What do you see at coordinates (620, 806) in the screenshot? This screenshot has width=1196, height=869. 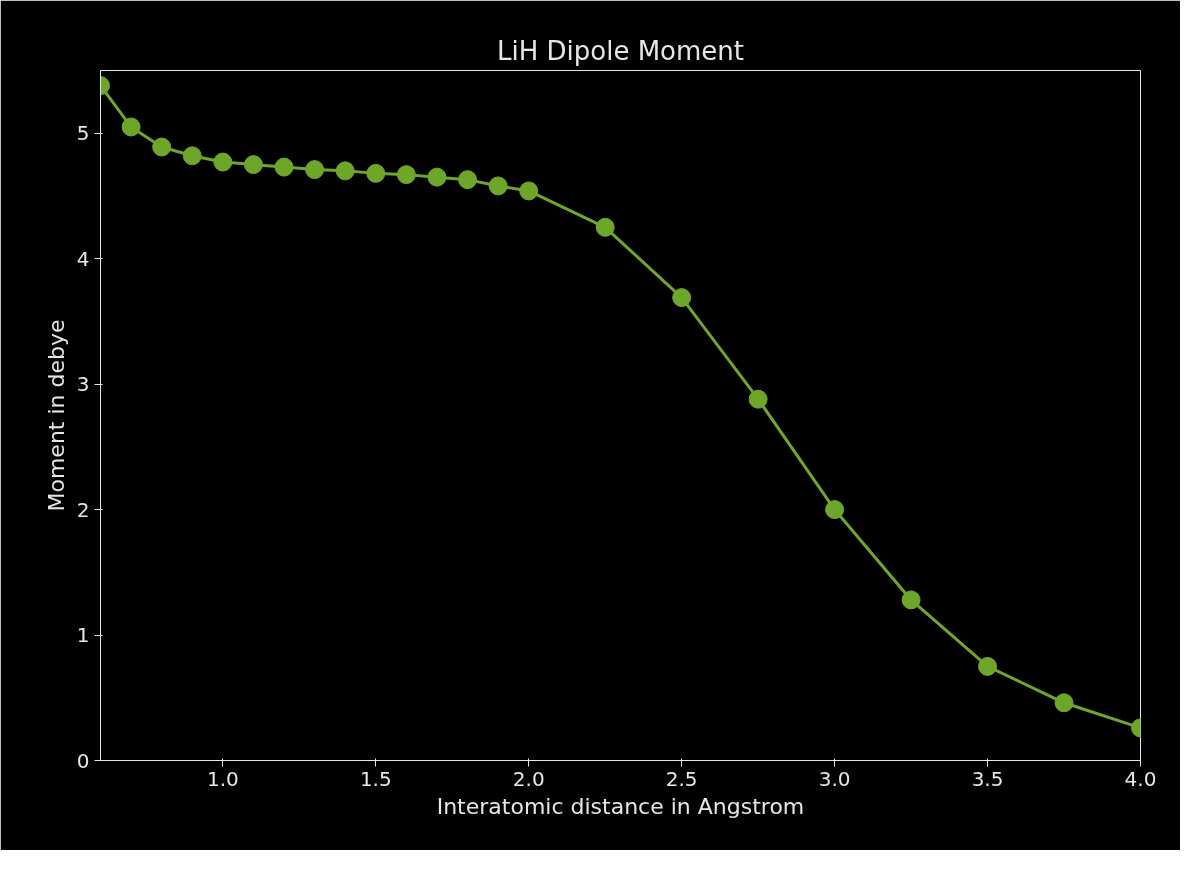 I see `x-axis-title: Interatomic distance in Angstrom` at bounding box center [620, 806].